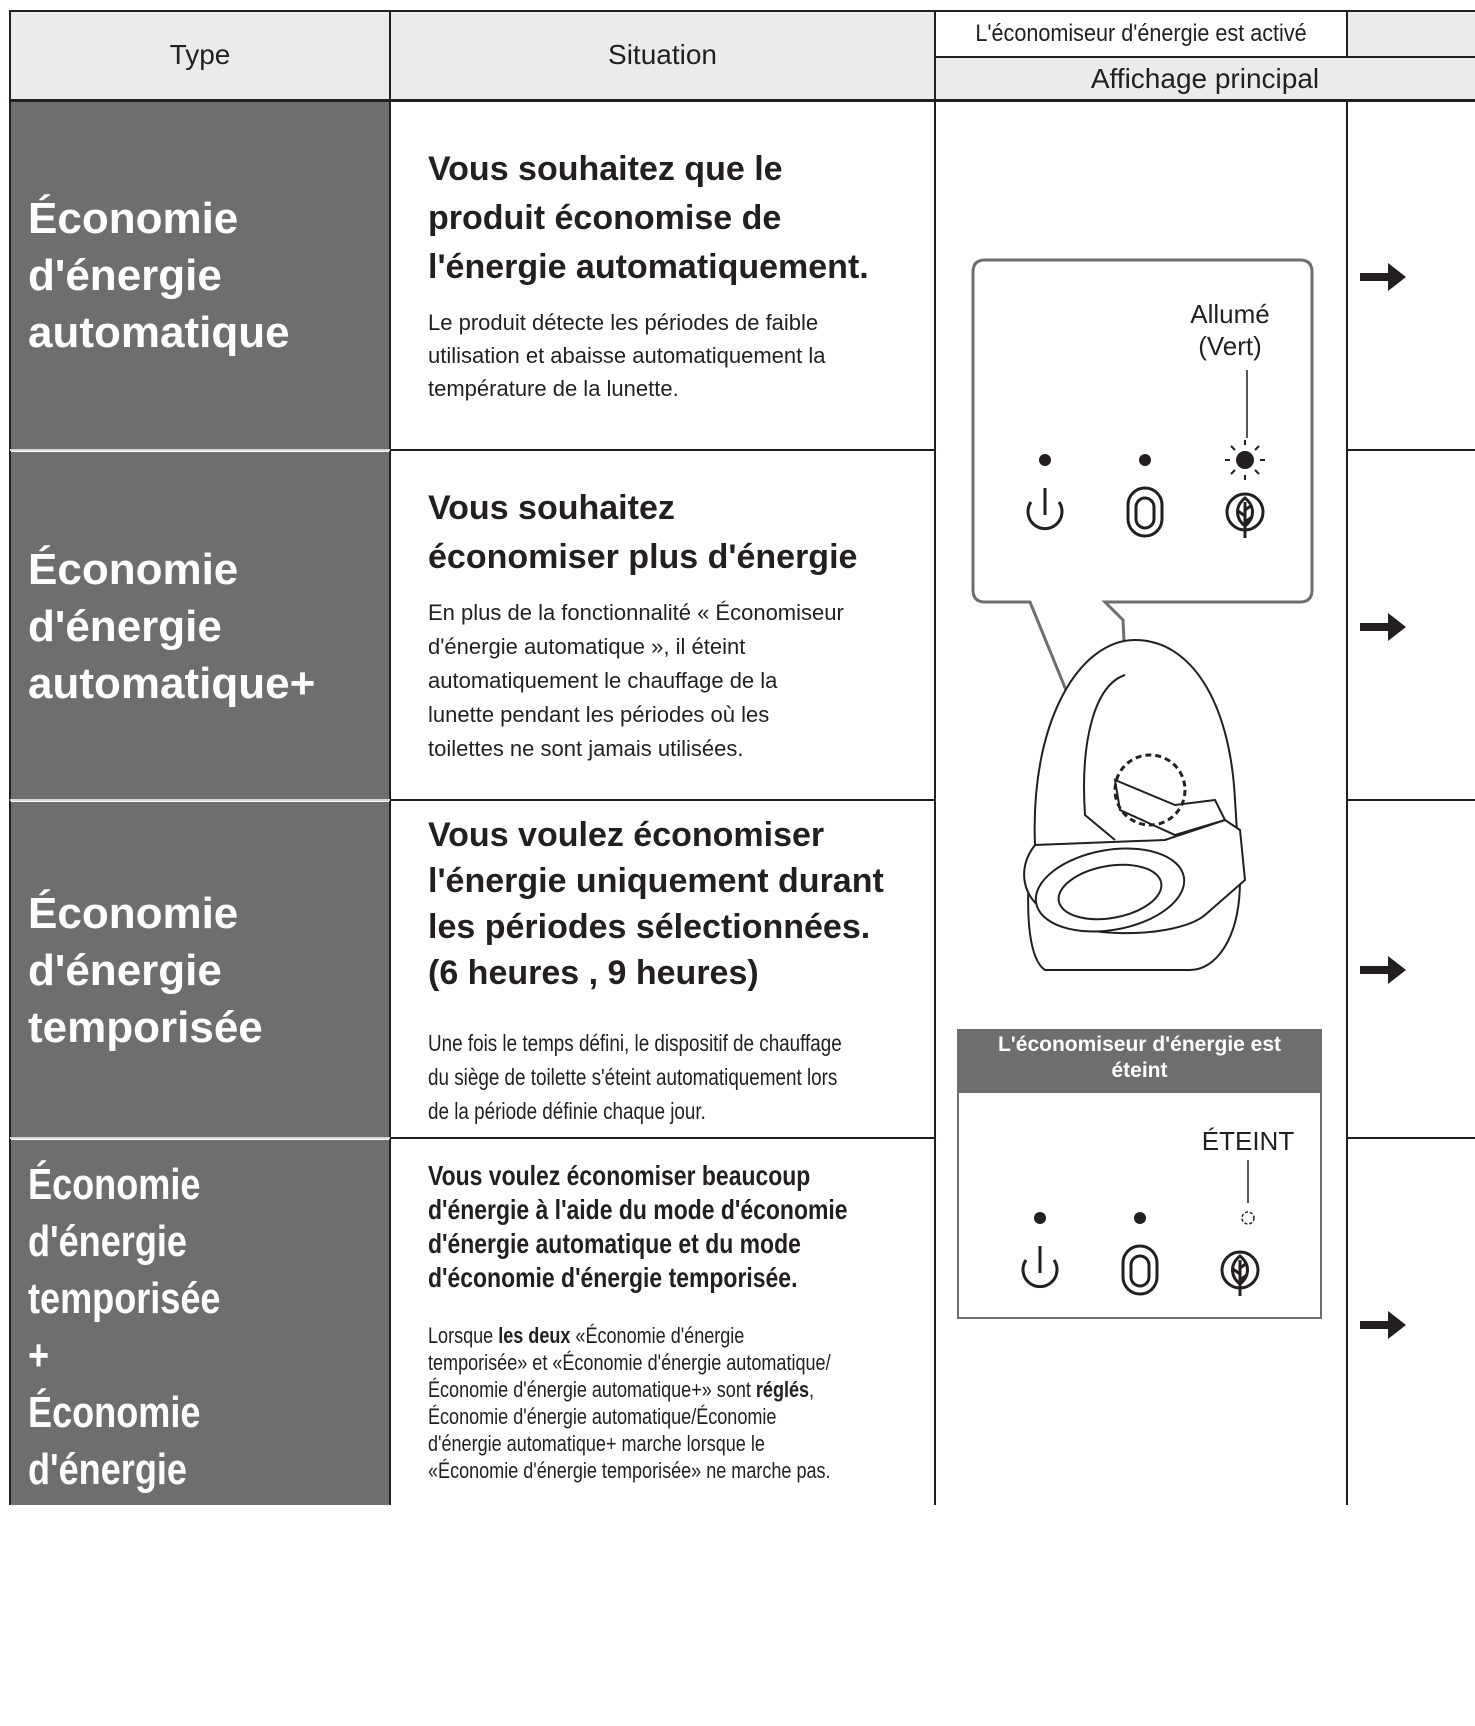 The width and height of the screenshot is (1475, 1726). I want to click on type-cell: Économie d'énergie automatique, so click(200, 275).